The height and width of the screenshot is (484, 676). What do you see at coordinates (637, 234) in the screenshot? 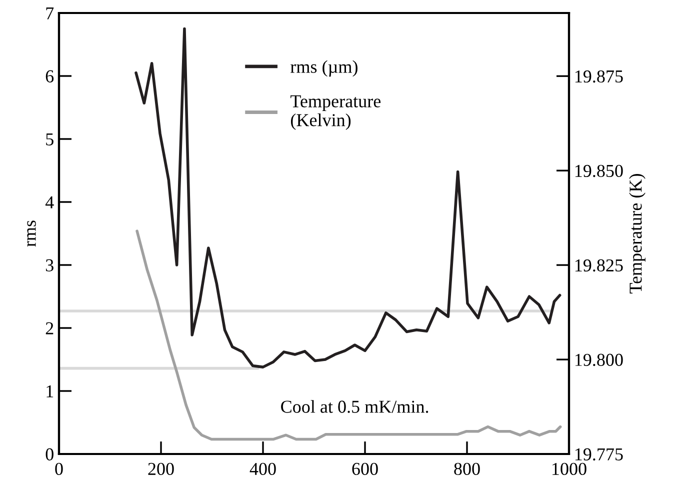
I see `y2-axis-title: Temperature (K)` at bounding box center [637, 234].